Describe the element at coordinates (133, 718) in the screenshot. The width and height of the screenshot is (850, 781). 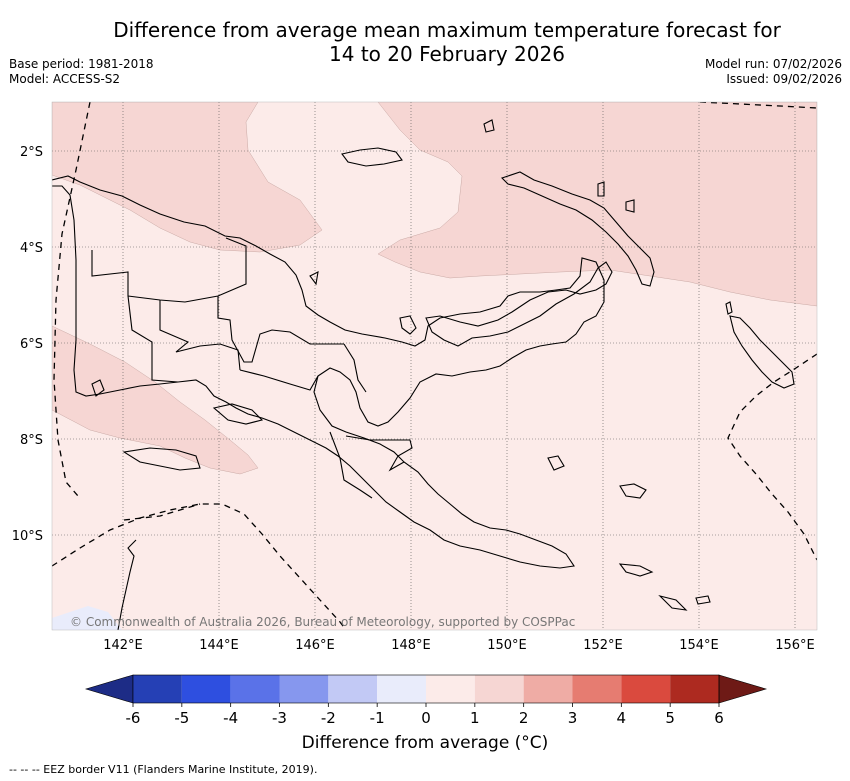
I see `colorbar-tick-label: -6` at that location.